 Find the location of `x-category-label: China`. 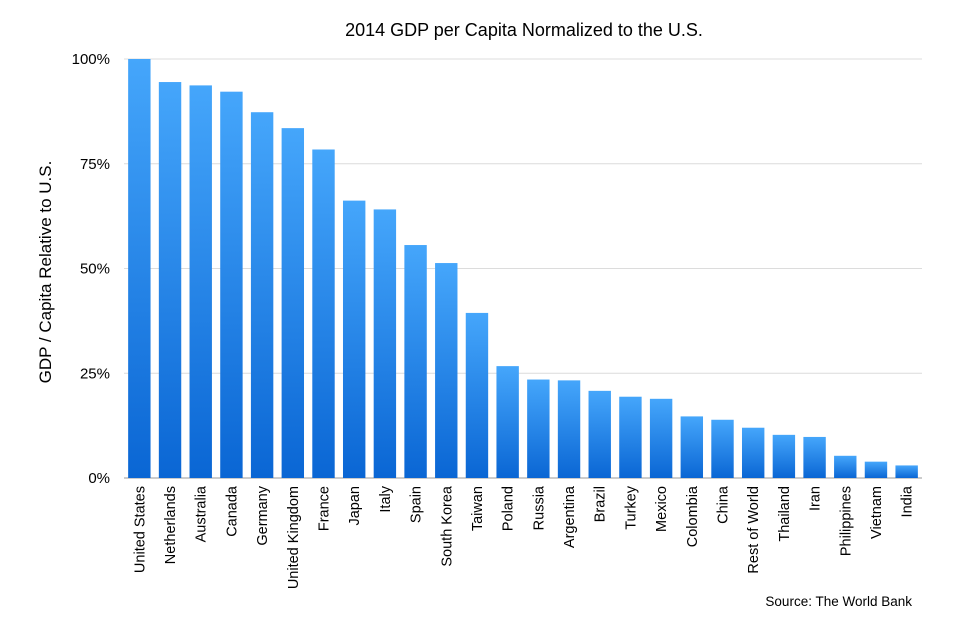

x-category-label: China is located at coordinates (724, 504).